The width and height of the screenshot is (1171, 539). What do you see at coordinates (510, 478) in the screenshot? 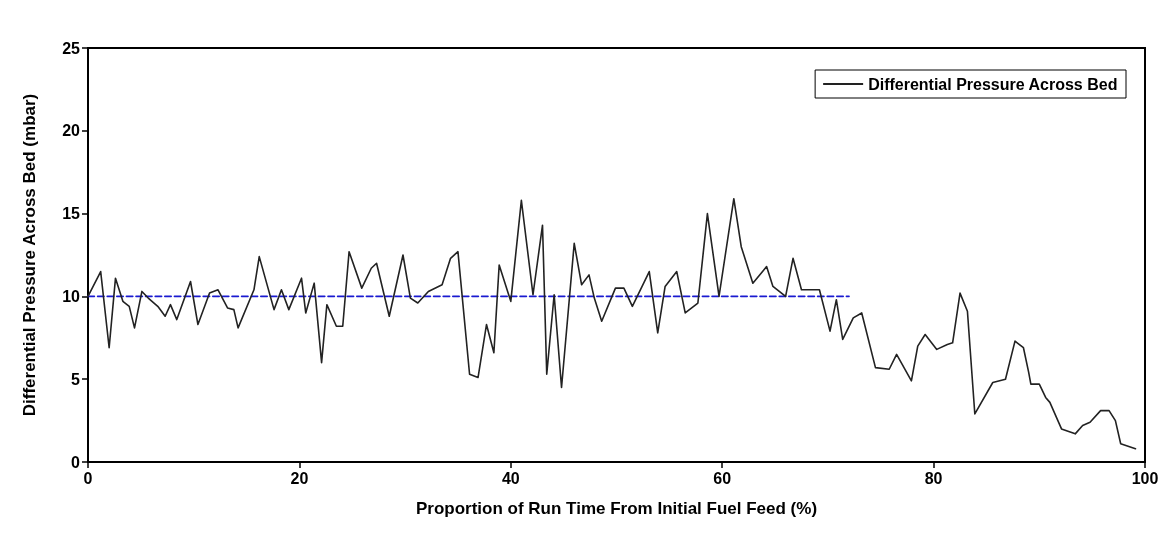
I see `x-tick-label: 40` at bounding box center [510, 478].